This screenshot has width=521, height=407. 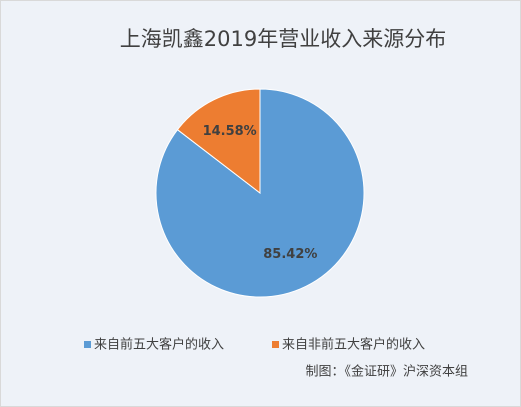 What do you see at coordinates (159, 345) in the screenshot?
I see `legend-label: 来自前五大客户的收入` at bounding box center [159, 345].